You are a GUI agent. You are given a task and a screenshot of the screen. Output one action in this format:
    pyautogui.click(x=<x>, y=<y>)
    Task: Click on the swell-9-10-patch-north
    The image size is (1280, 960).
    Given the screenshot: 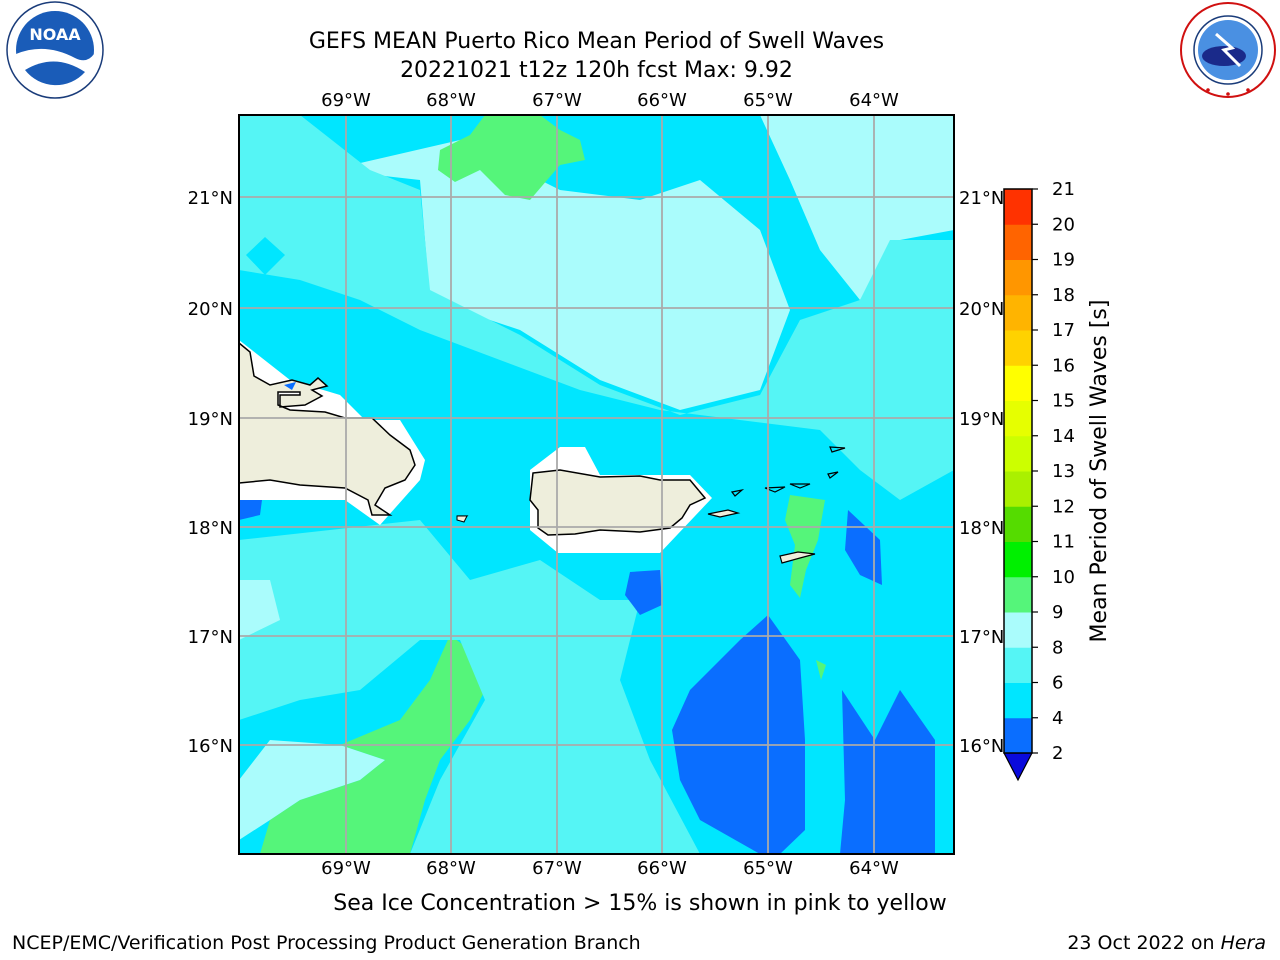 What is the action you would take?
    pyautogui.click(x=511, y=157)
    